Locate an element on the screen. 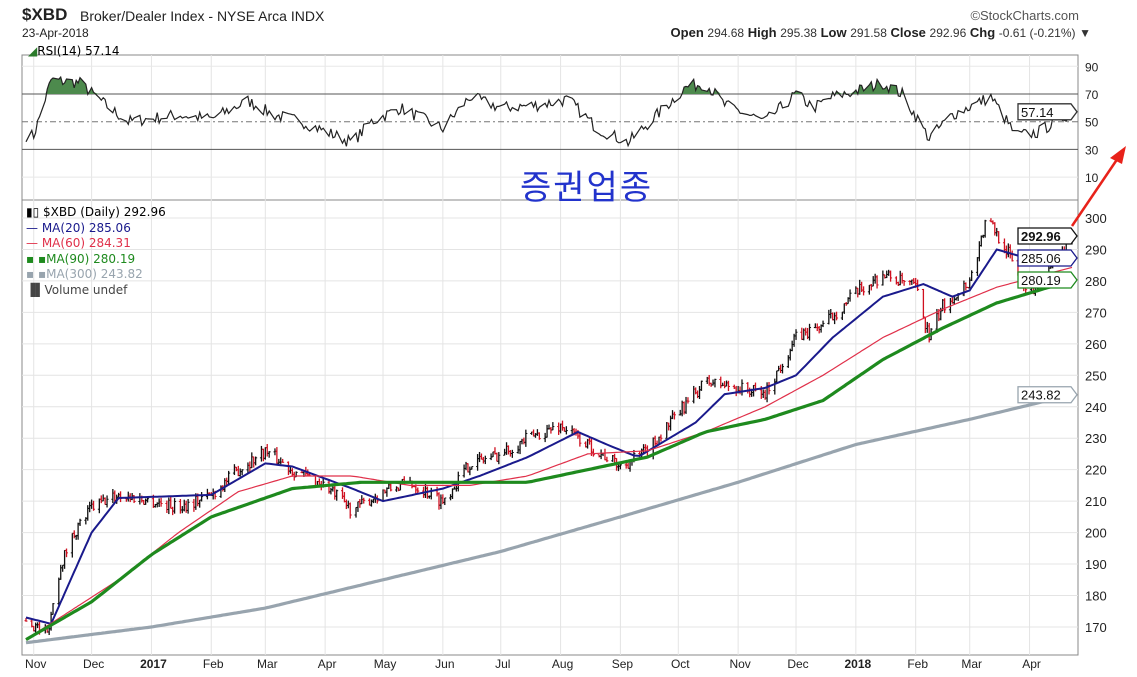 This screenshot has width=1137, height=677. legend-price-text: $XBD (Daily) 292.96 is located at coordinates (104, 212).